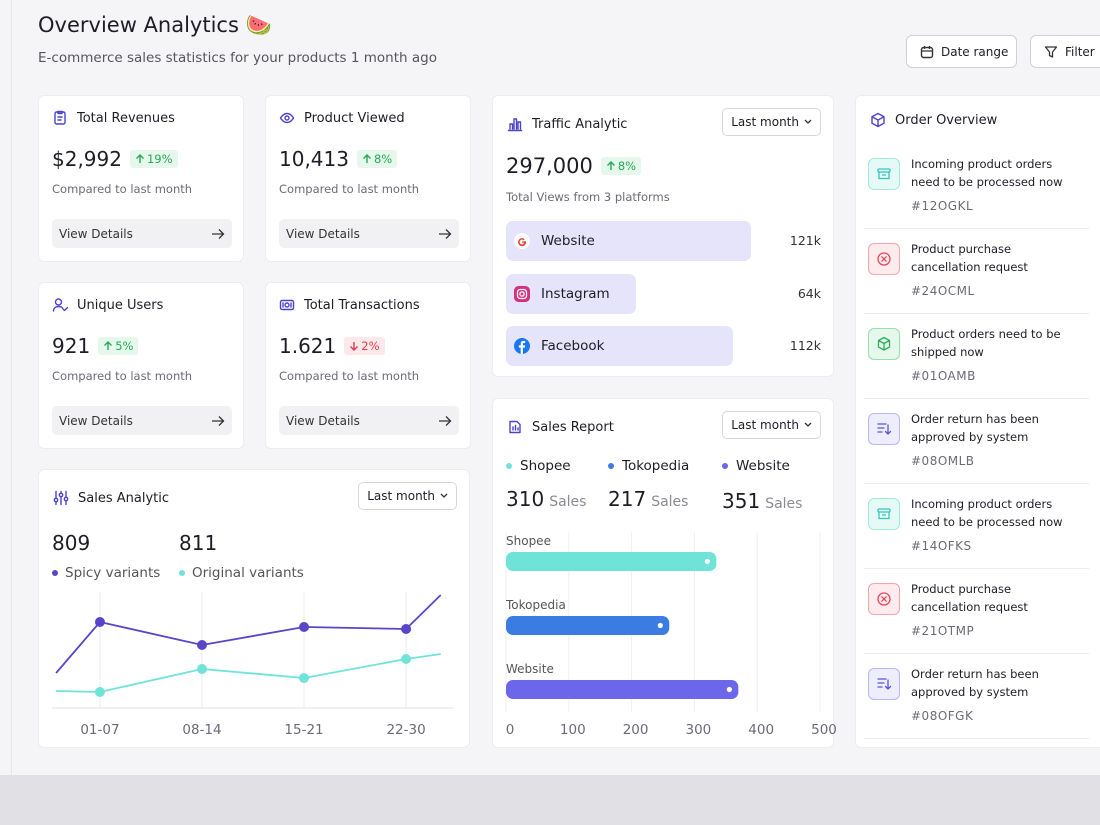 The image size is (1100, 825). Describe the element at coordinates (946, 120) in the screenshot. I see `panel-title: Order Overview` at that location.